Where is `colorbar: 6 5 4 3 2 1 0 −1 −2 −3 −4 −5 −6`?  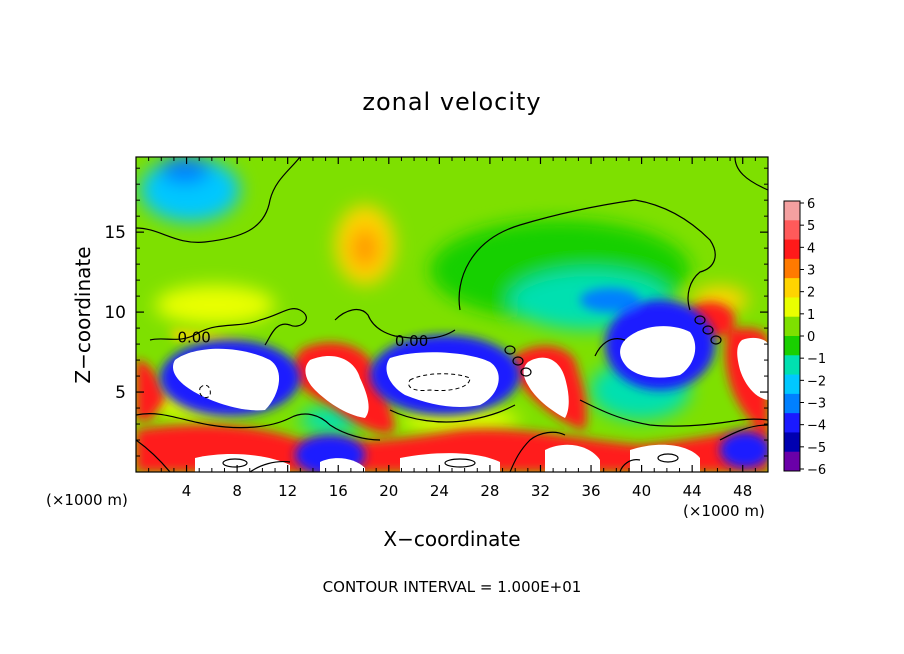 colorbar: 6 5 4 3 2 1 0 −1 −2 −3 −4 −5 −6 is located at coordinates (804, 337).